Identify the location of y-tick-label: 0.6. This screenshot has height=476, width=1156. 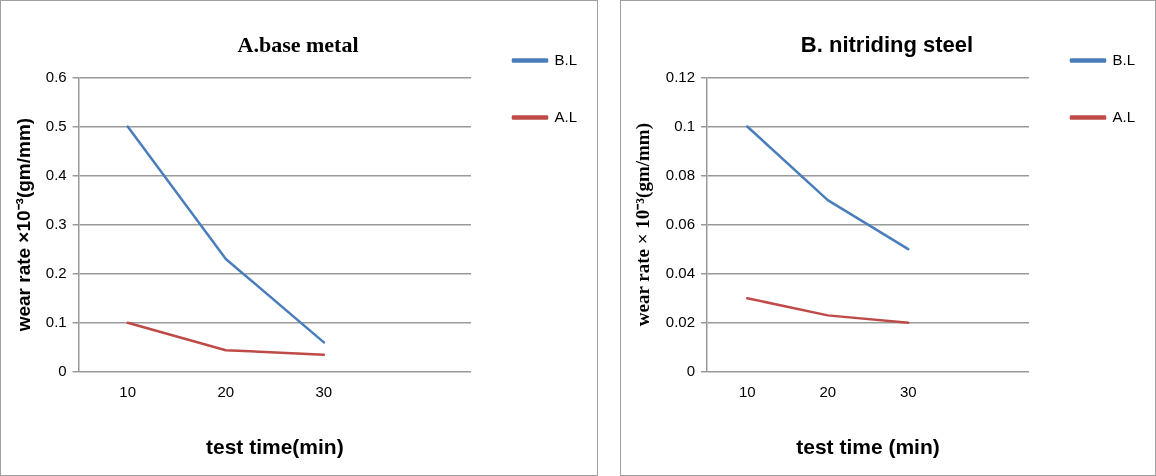
(56, 76).